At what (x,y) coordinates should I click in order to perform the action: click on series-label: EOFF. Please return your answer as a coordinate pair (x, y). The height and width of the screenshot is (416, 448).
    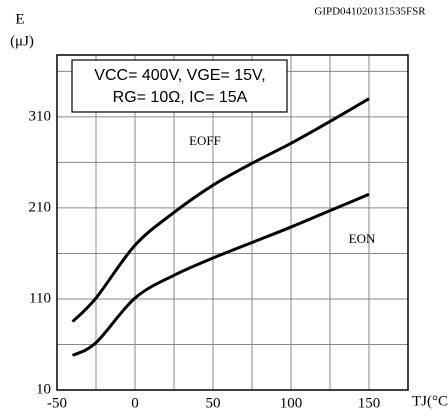
    Looking at the image, I should click on (205, 140).